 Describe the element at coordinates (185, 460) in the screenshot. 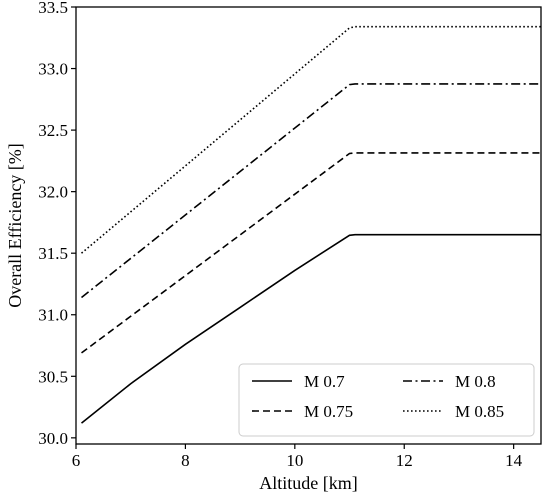

I see `x-tick-label: 8` at that location.